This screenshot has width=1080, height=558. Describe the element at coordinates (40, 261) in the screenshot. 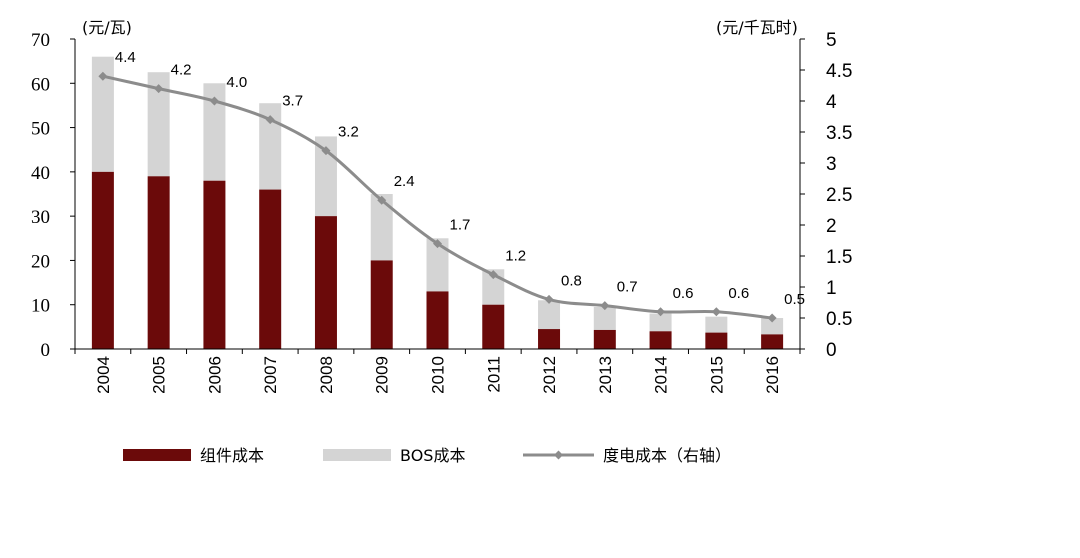

I see `y-left-tick-label: 20` at that location.